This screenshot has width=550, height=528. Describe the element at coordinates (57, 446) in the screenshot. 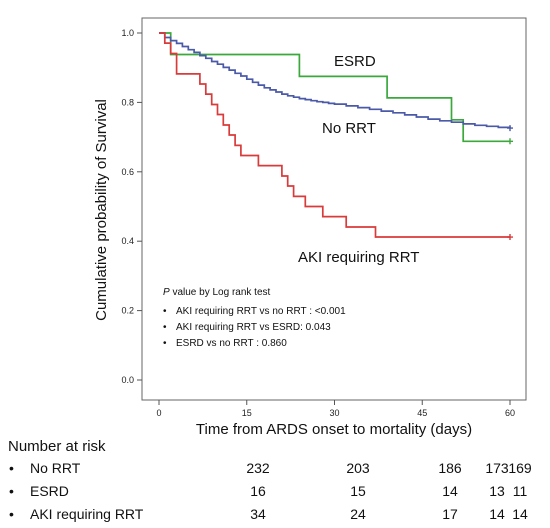

I see `risk-table-title: Number at risk` at that location.